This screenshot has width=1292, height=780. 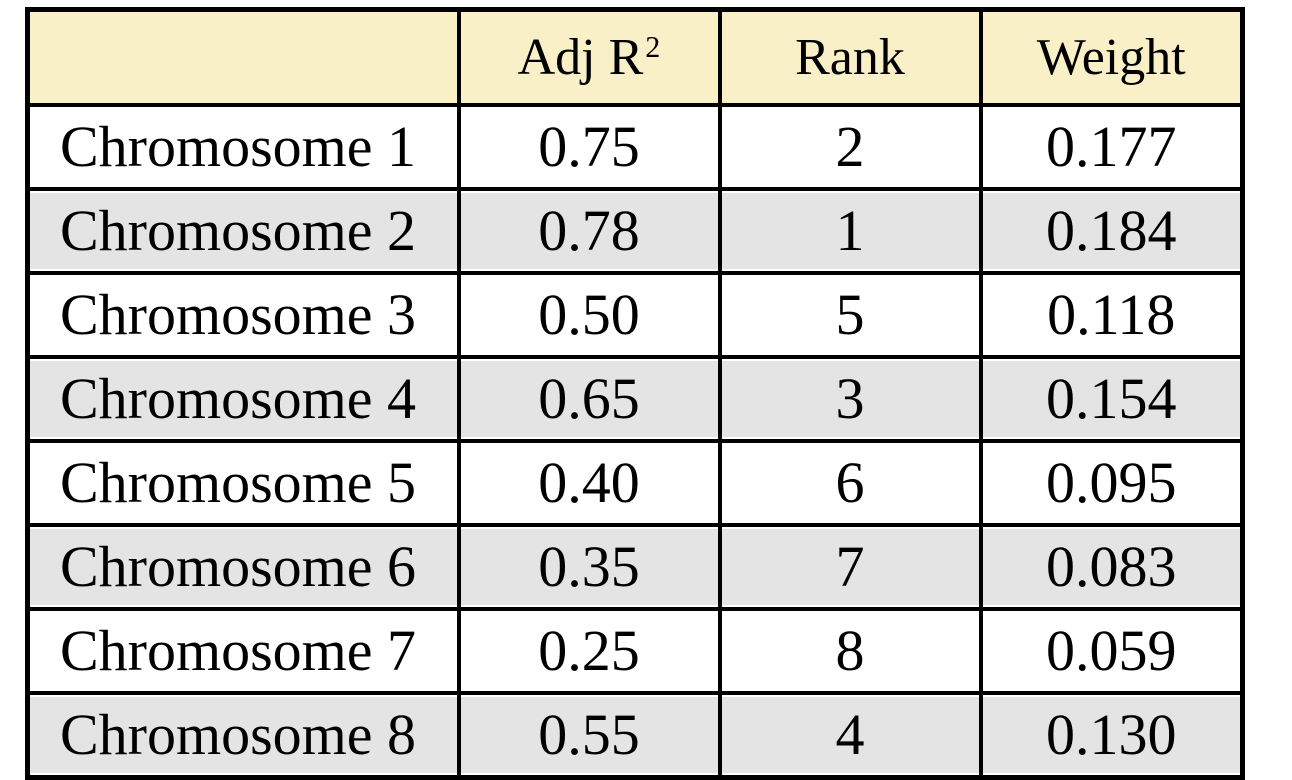 What do you see at coordinates (850, 651) in the screenshot?
I see `rank-value-cell: 8` at bounding box center [850, 651].